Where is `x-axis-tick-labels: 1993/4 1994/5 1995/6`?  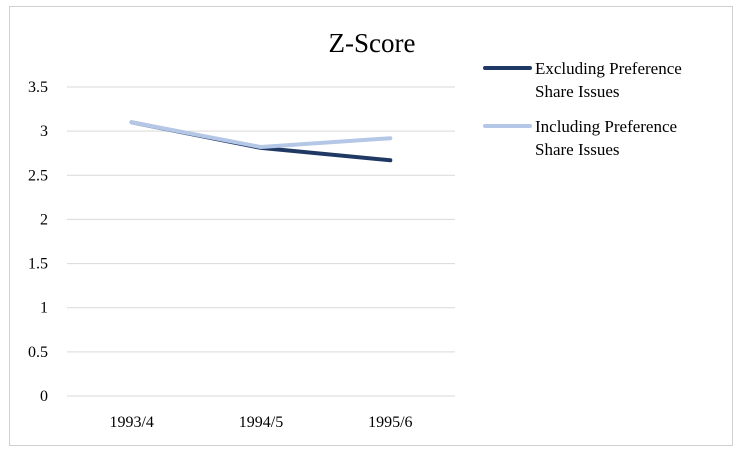 x-axis-tick-labels: 1993/4 1994/5 1995/6 is located at coordinates (260, 422).